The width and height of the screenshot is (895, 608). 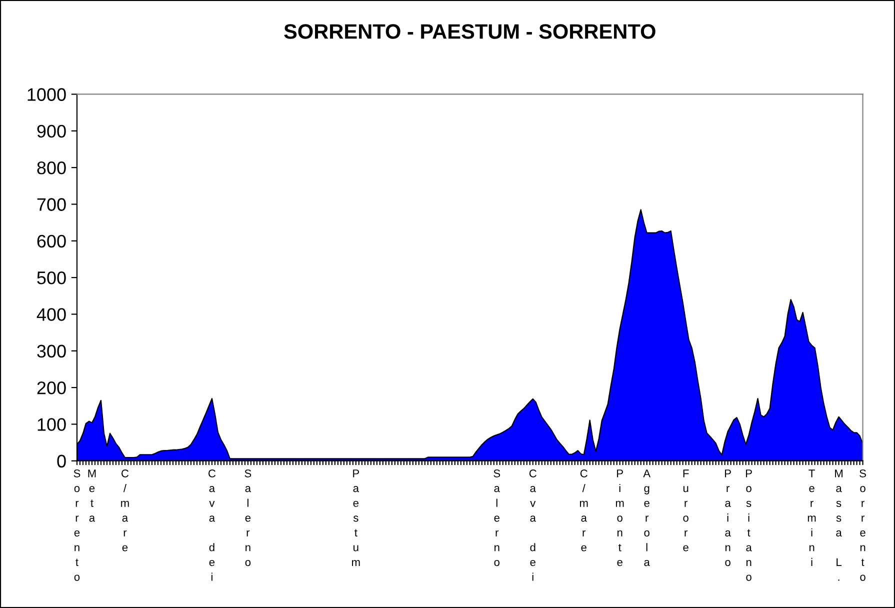 What do you see at coordinates (728, 518) in the screenshot?
I see `x-tick-label: Praiano` at bounding box center [728, 518].